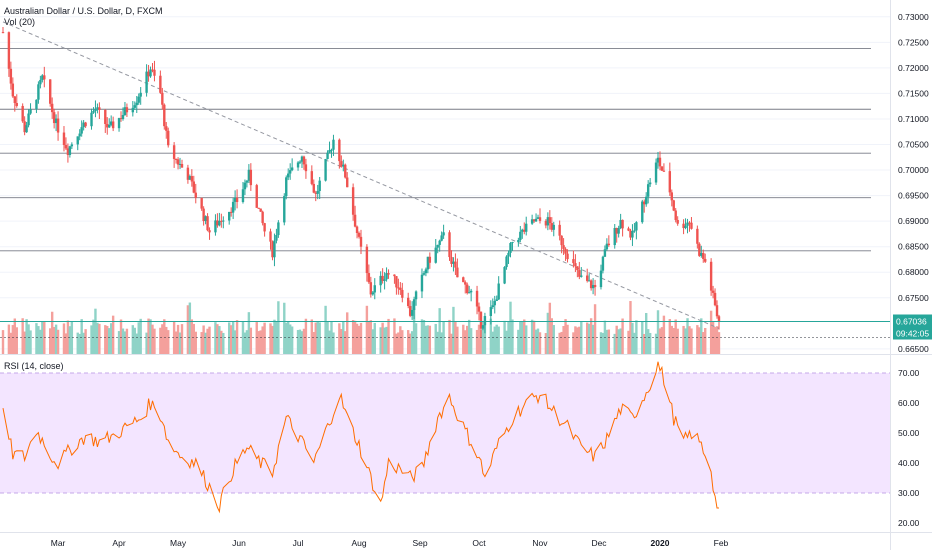 This screenshot has height=550, width=932. Describe the element at coordinates (912, 321) in the screenshot. I see `last-price-box` at that location.